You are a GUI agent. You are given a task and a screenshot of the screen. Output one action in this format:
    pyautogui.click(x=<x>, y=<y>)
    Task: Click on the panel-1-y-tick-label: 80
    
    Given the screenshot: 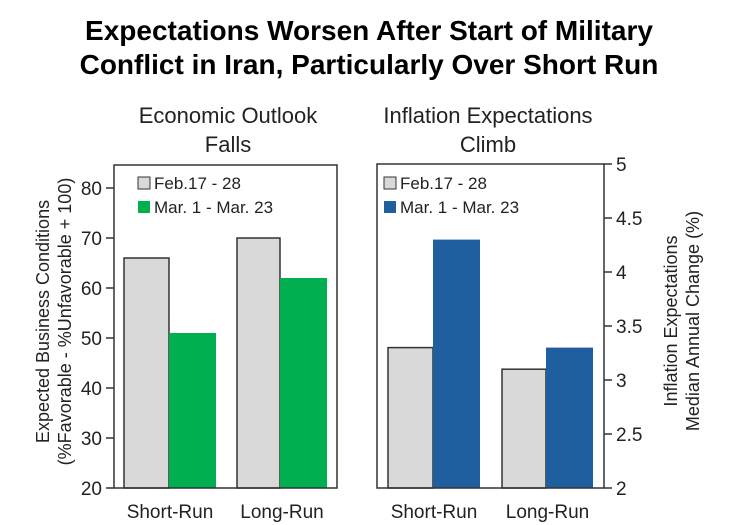 What is the action you would take?
    pyautogui.click(x=91, y=189)
    